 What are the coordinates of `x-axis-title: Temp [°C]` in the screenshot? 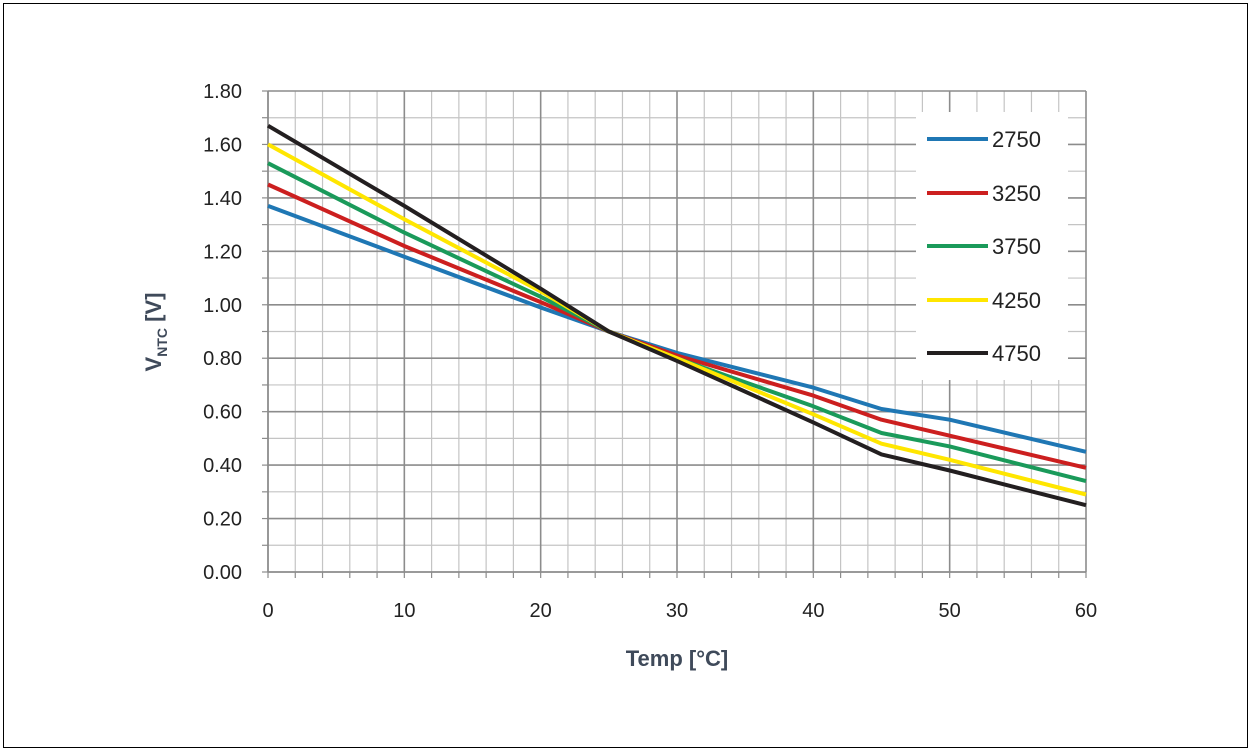 It's located at (677, 658).